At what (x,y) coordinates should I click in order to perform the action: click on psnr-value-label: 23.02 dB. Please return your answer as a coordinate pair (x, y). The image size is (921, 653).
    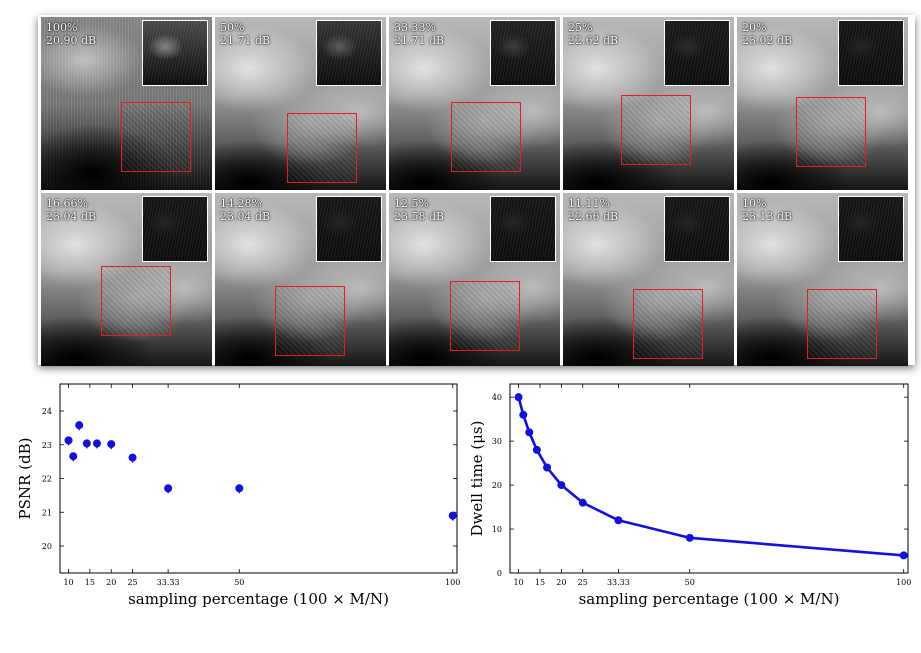
    Looking at the image, I should click on (767, 40).